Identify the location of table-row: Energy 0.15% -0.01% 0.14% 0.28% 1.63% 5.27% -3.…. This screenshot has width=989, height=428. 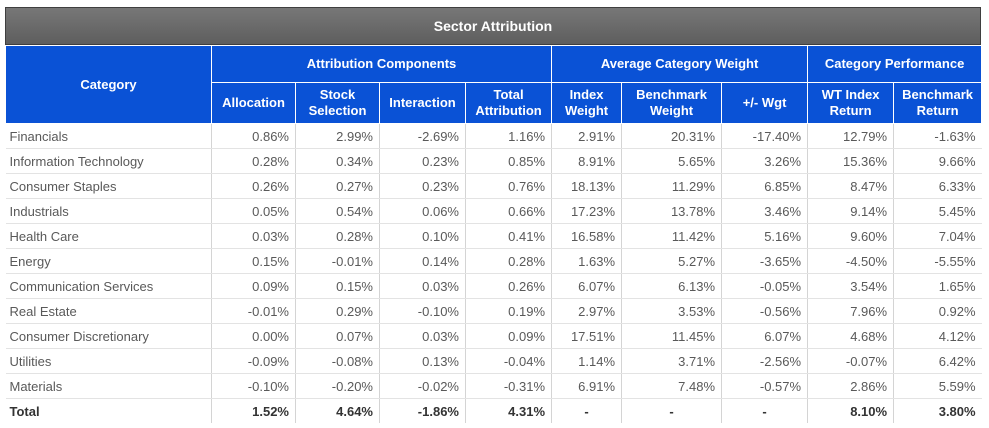
(493, 261).